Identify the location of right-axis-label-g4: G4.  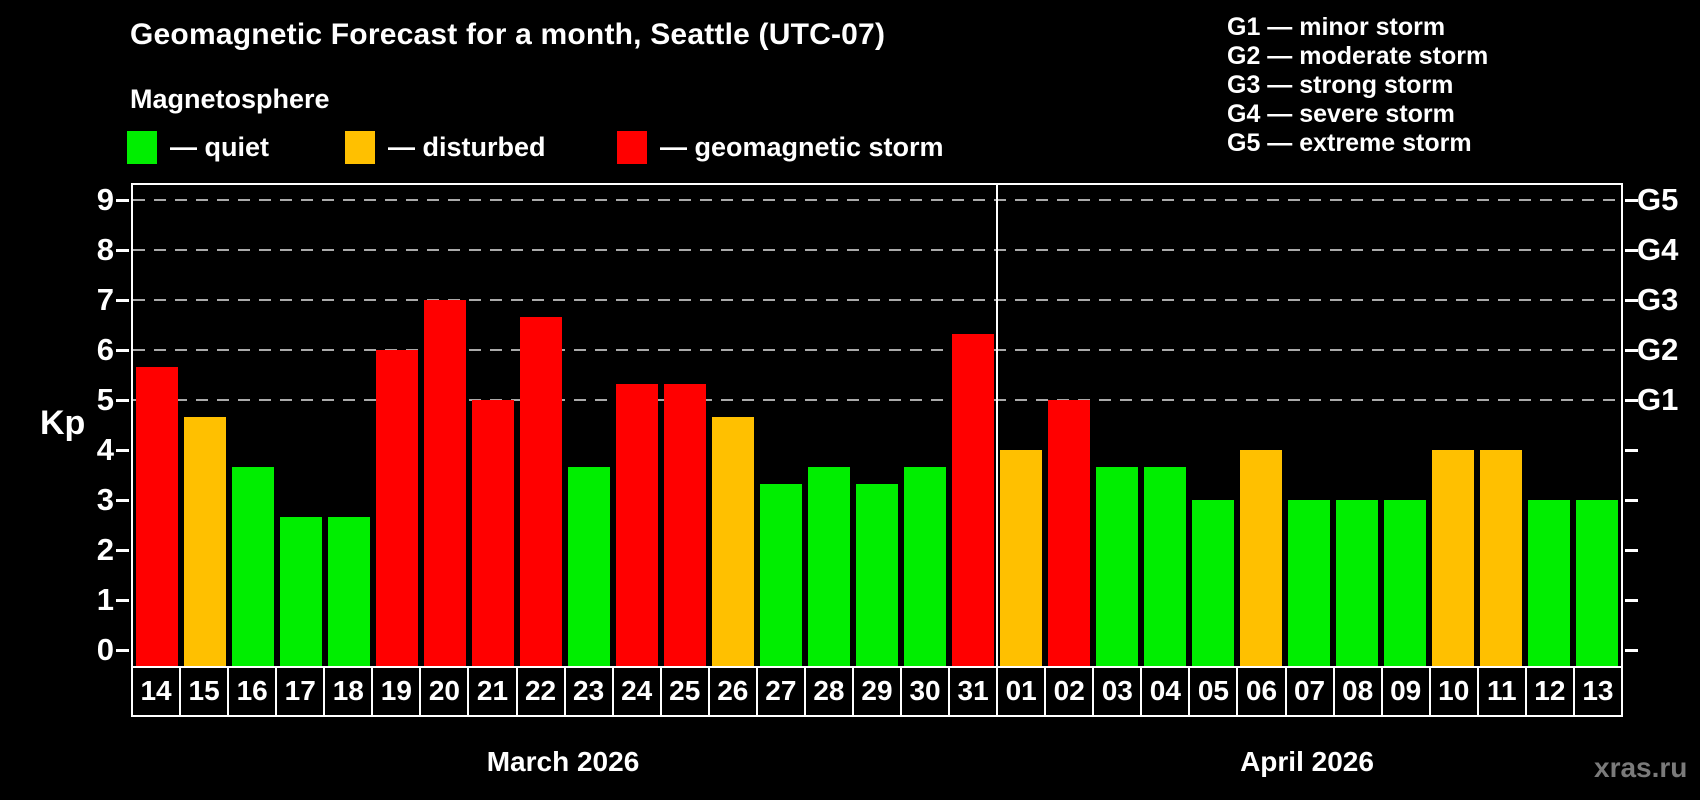
(1658, 249).